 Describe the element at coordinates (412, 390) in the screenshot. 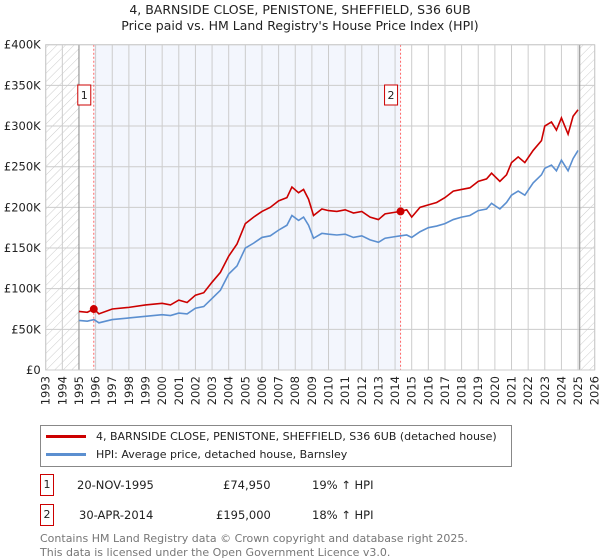

I see `x-tick-label: 2015` at that location.